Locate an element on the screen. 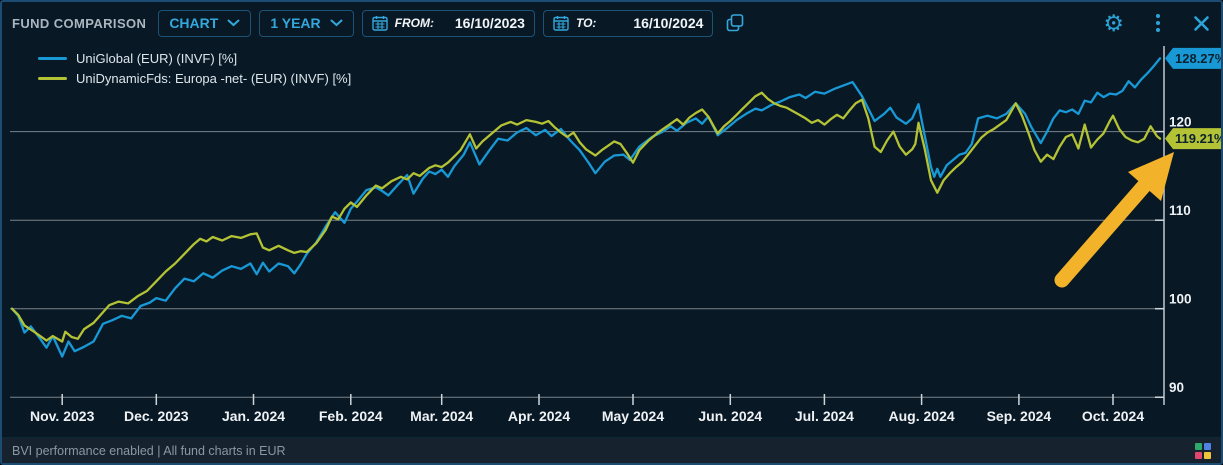 The image size is (1223, 465). y-axis-label: 100 is located at coordinates (1180, 299).